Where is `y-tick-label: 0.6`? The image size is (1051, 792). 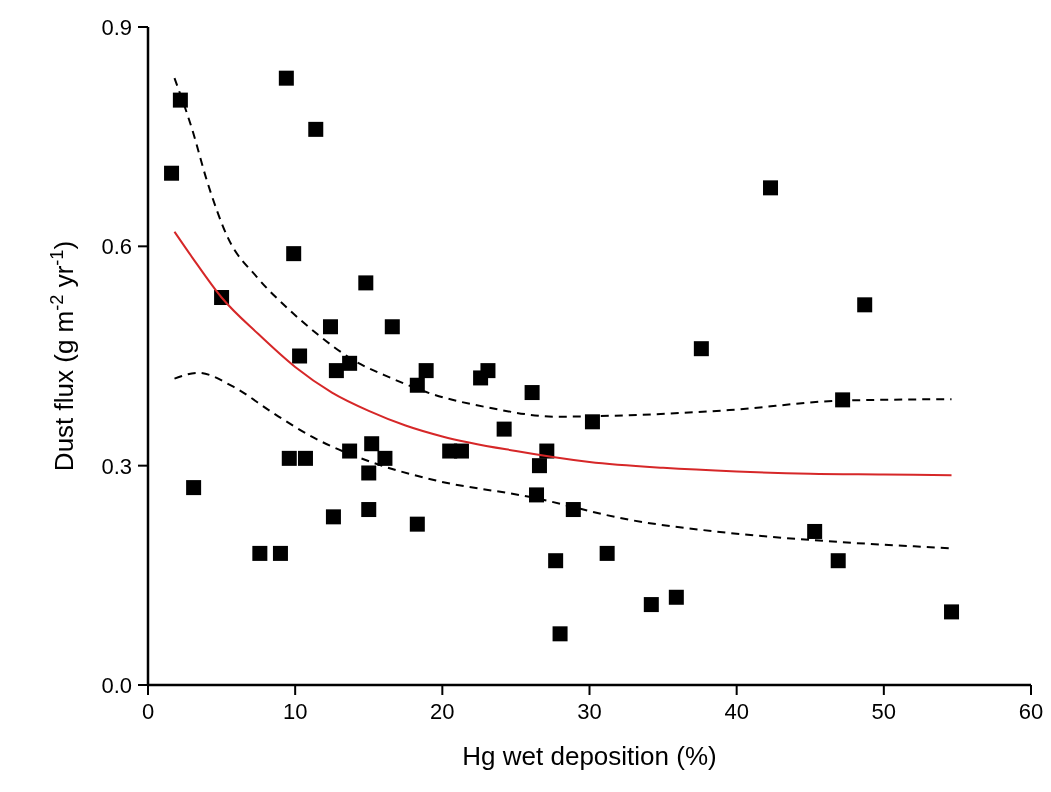 y-tick-label: 0.6 is located at coordinates (116, 247).